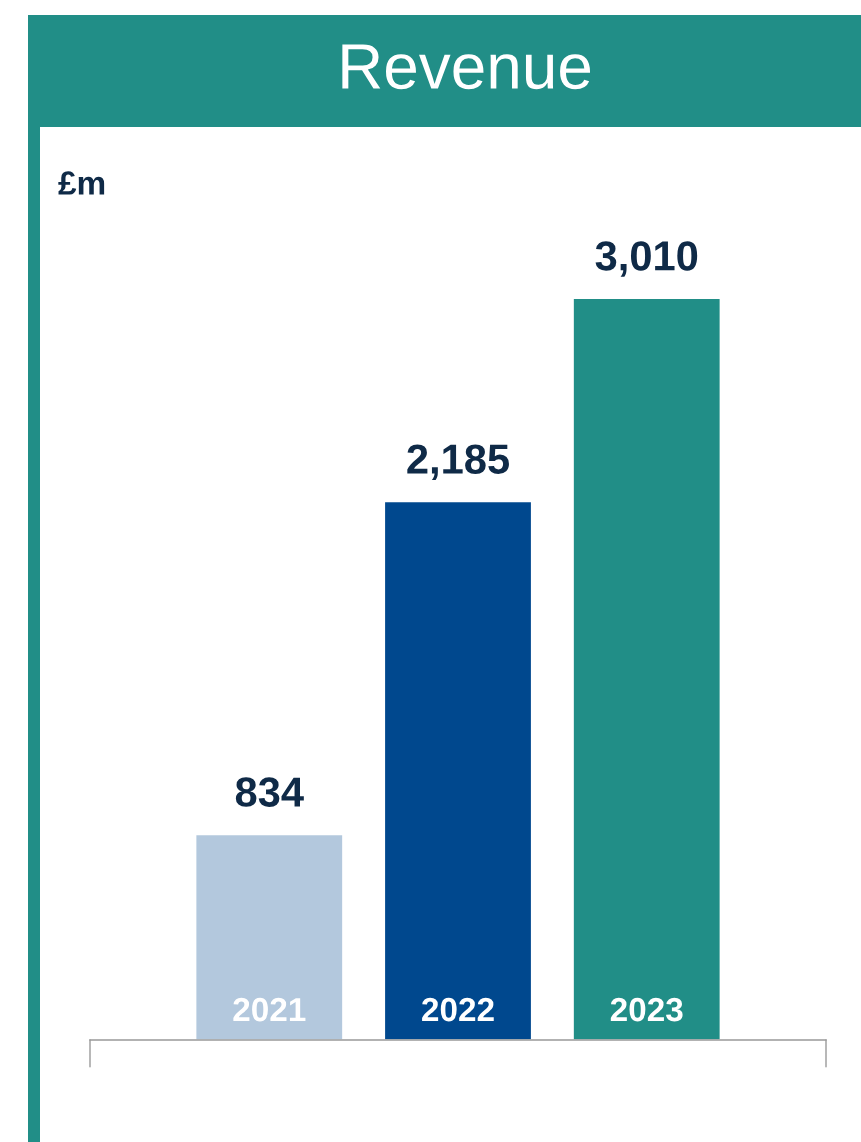 The height and width of the screenshot is (1142, 861). I want to click on data-label: 2,185, so click(458, 462).